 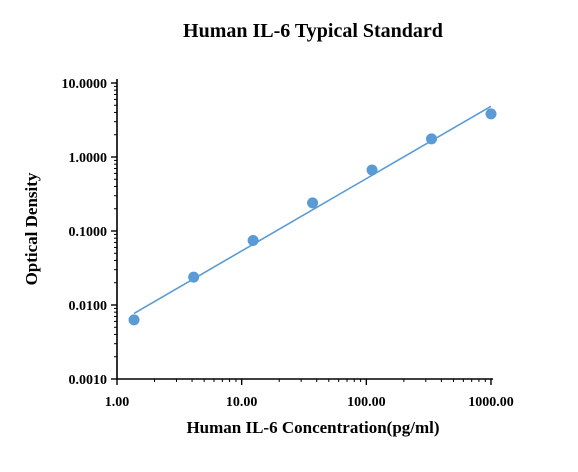 What do you see at coordinates (242, 402) in the screenshot?
I see `x-tick-label: 10.00` at bounding box center [242, 402].